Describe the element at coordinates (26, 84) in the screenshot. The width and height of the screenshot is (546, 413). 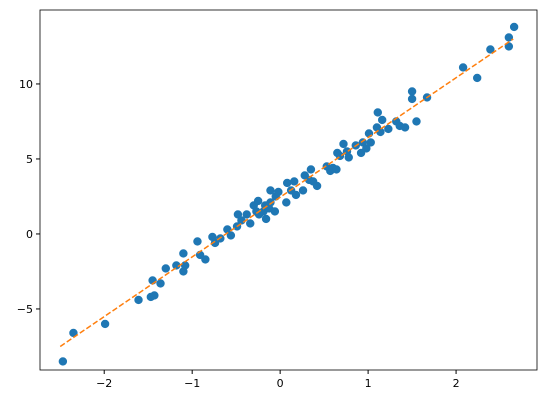
I see `y-tick-label: 10` at that location.